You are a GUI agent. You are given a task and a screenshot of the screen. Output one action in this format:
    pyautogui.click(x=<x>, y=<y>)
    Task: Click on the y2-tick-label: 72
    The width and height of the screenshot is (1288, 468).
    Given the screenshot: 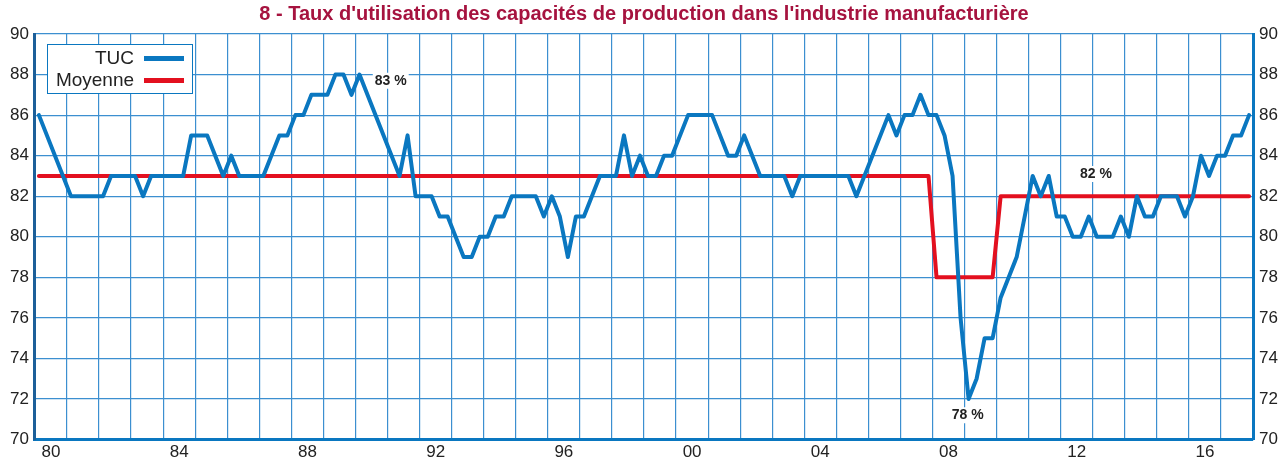 What is the action you would take?
    pyautogui.click(x=1269, y=398)
    